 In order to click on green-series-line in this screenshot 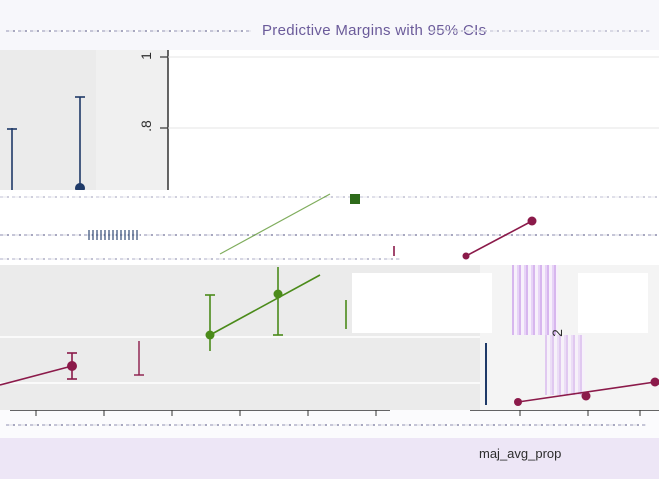, I will do `click(265, 305)`.